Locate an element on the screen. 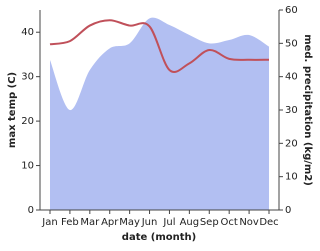  x-tick-label: Oct is located at coordinates (229, 222).